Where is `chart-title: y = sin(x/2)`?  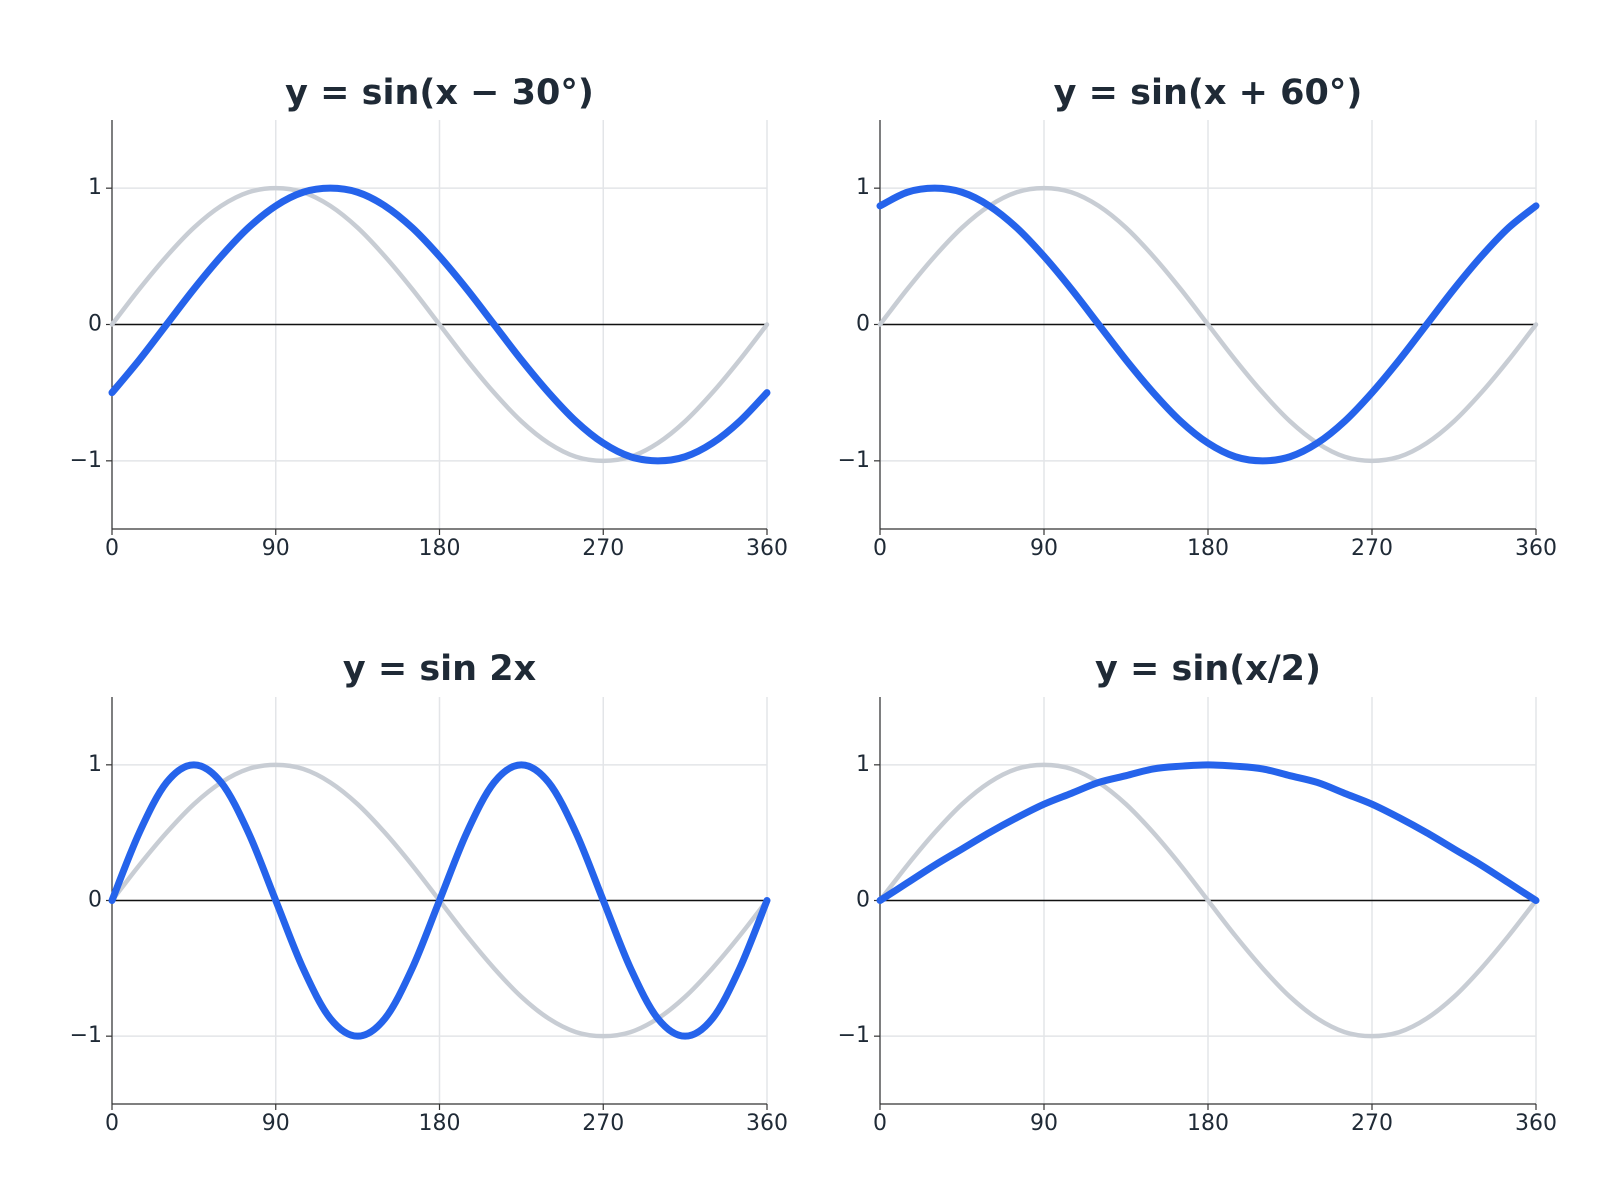
chart-title: y = sin(x/2) is located at coordinates (1208, 669).